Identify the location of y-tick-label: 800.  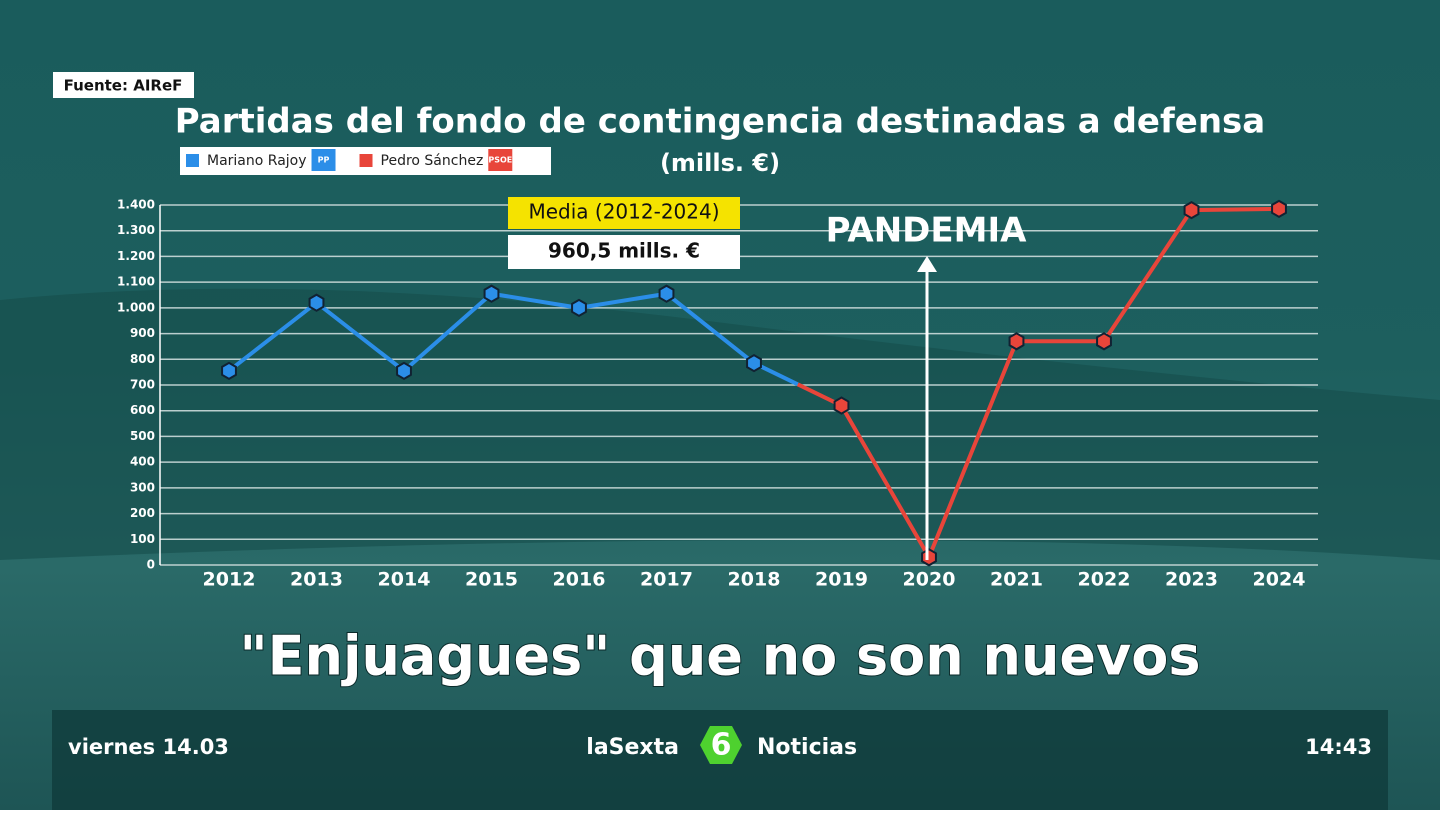
(142, 359).